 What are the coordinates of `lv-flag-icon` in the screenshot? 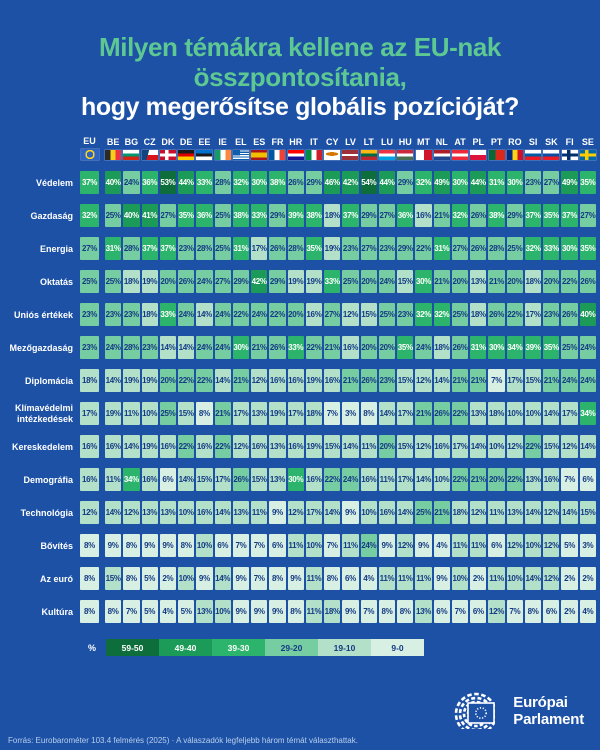 It's located at (350, 154).